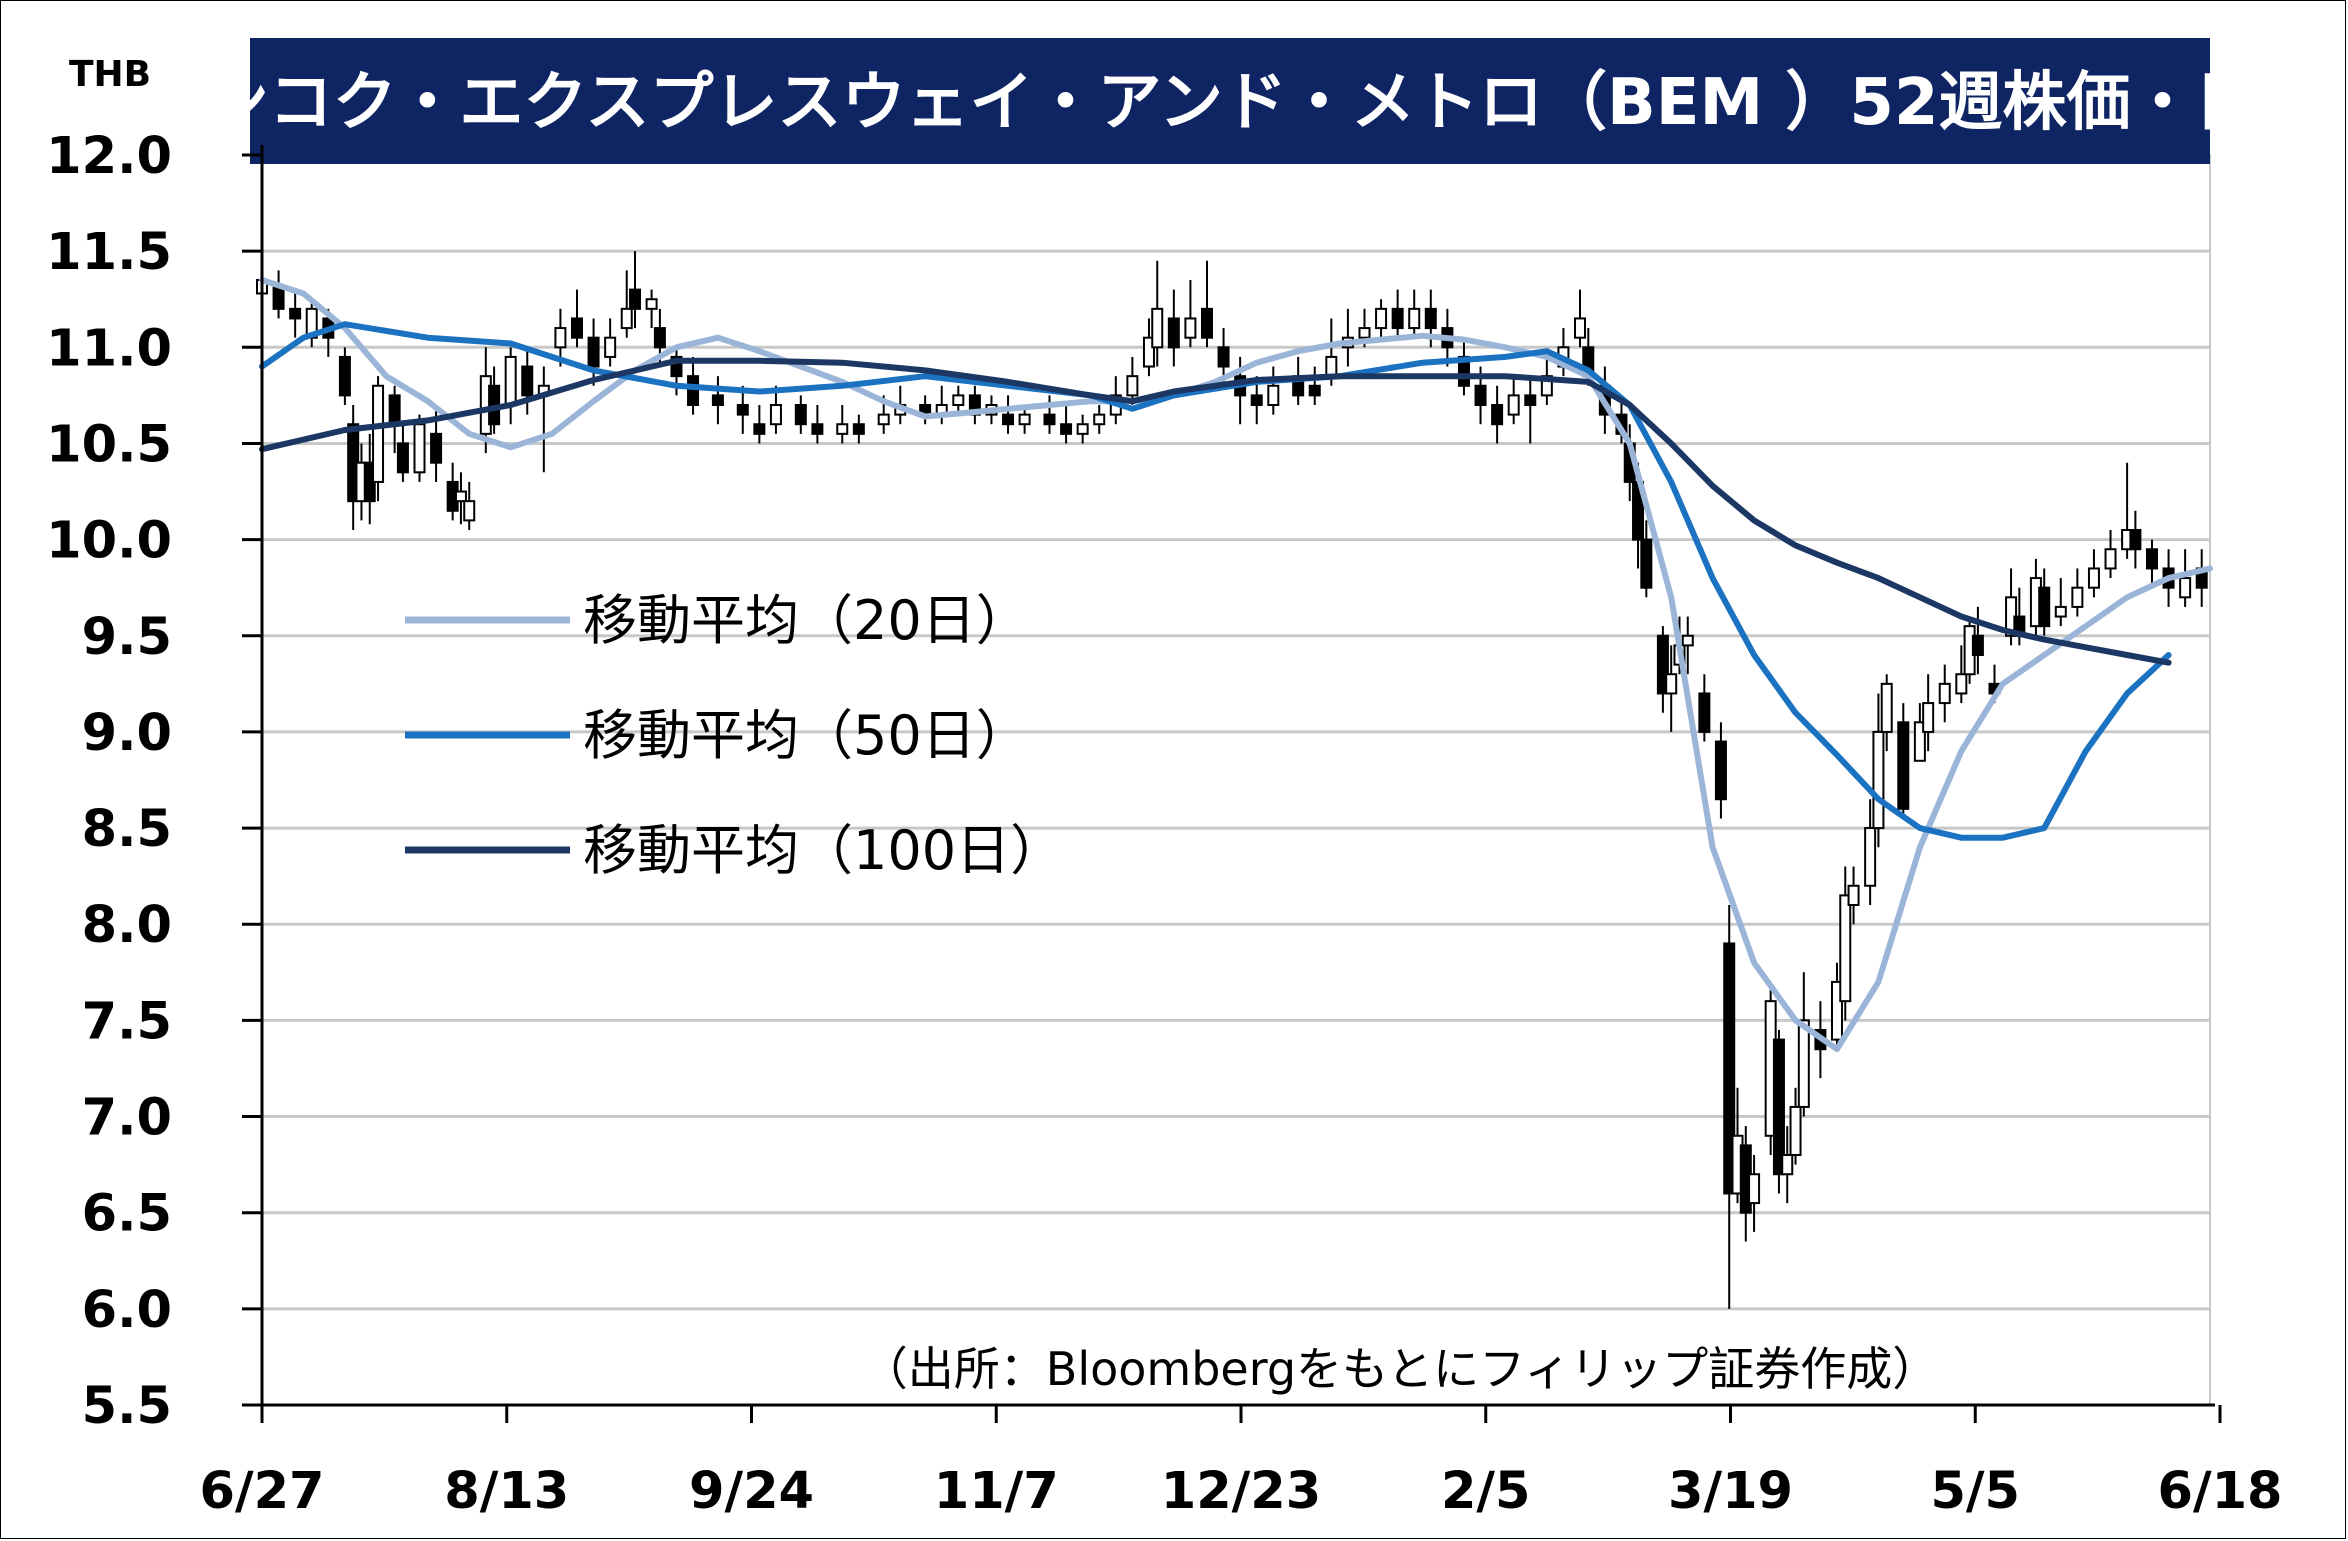 Image resolution: width=2348 pixels, height=1541 pixels. I want to click on x-tick-label: 2/5, so click(1486, 1491).